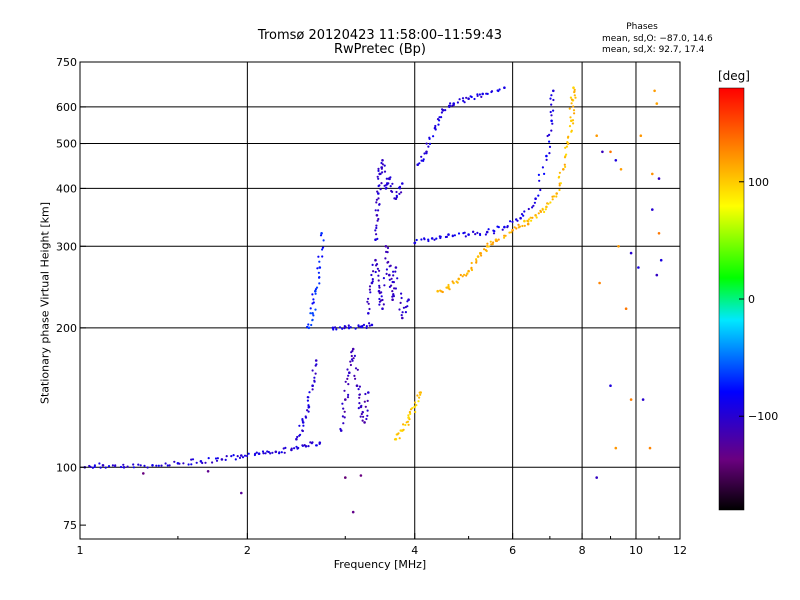 This screenshot has height=600, width=800. I want to click on series-o-mode-f2-lower, so click(484, 167).